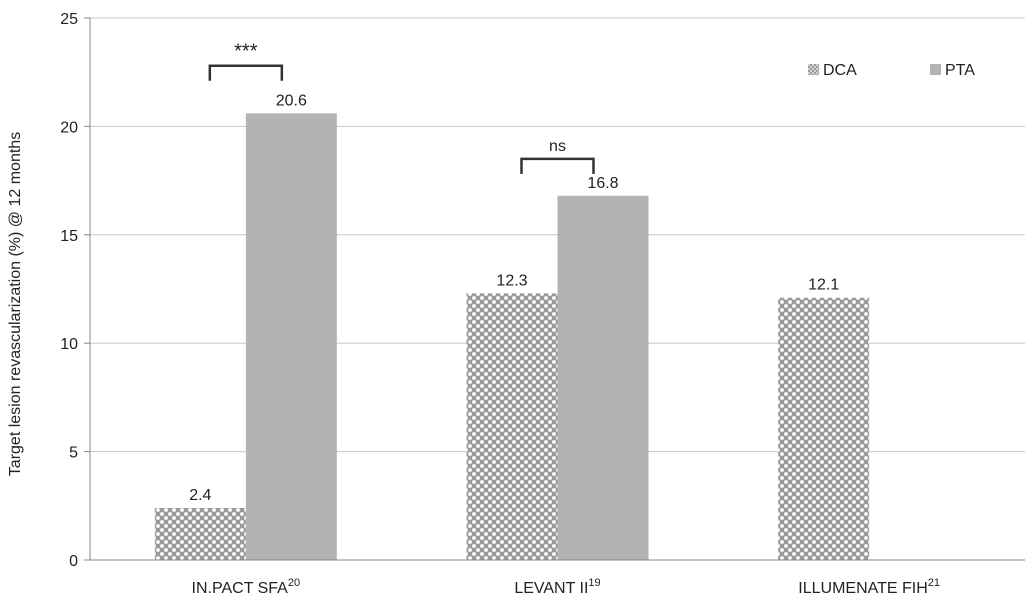 The height and width of the screenshot is (604, 1034). Describe the element at coordinates (240, 588) in the screenshot. I see `x-tick-label-name: IN.PACT SFA` at that location.